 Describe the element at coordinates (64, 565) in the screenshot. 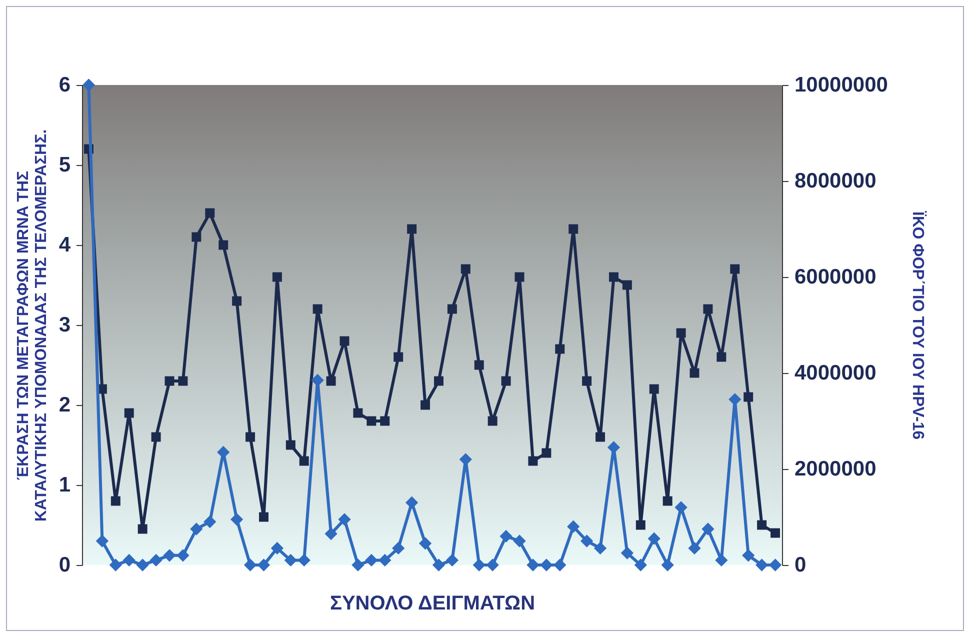

I see `y-tick-label: 0` at that location.